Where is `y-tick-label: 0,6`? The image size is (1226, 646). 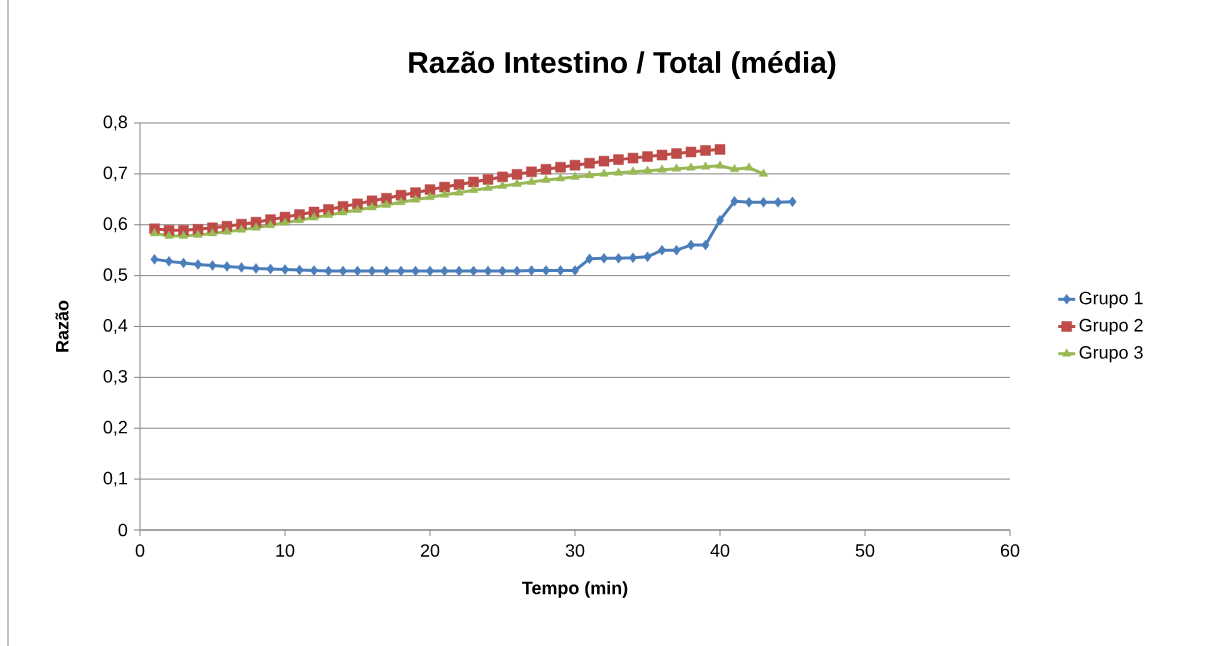 y-tick-label: 0,6 is located at coordinates (115, 225).